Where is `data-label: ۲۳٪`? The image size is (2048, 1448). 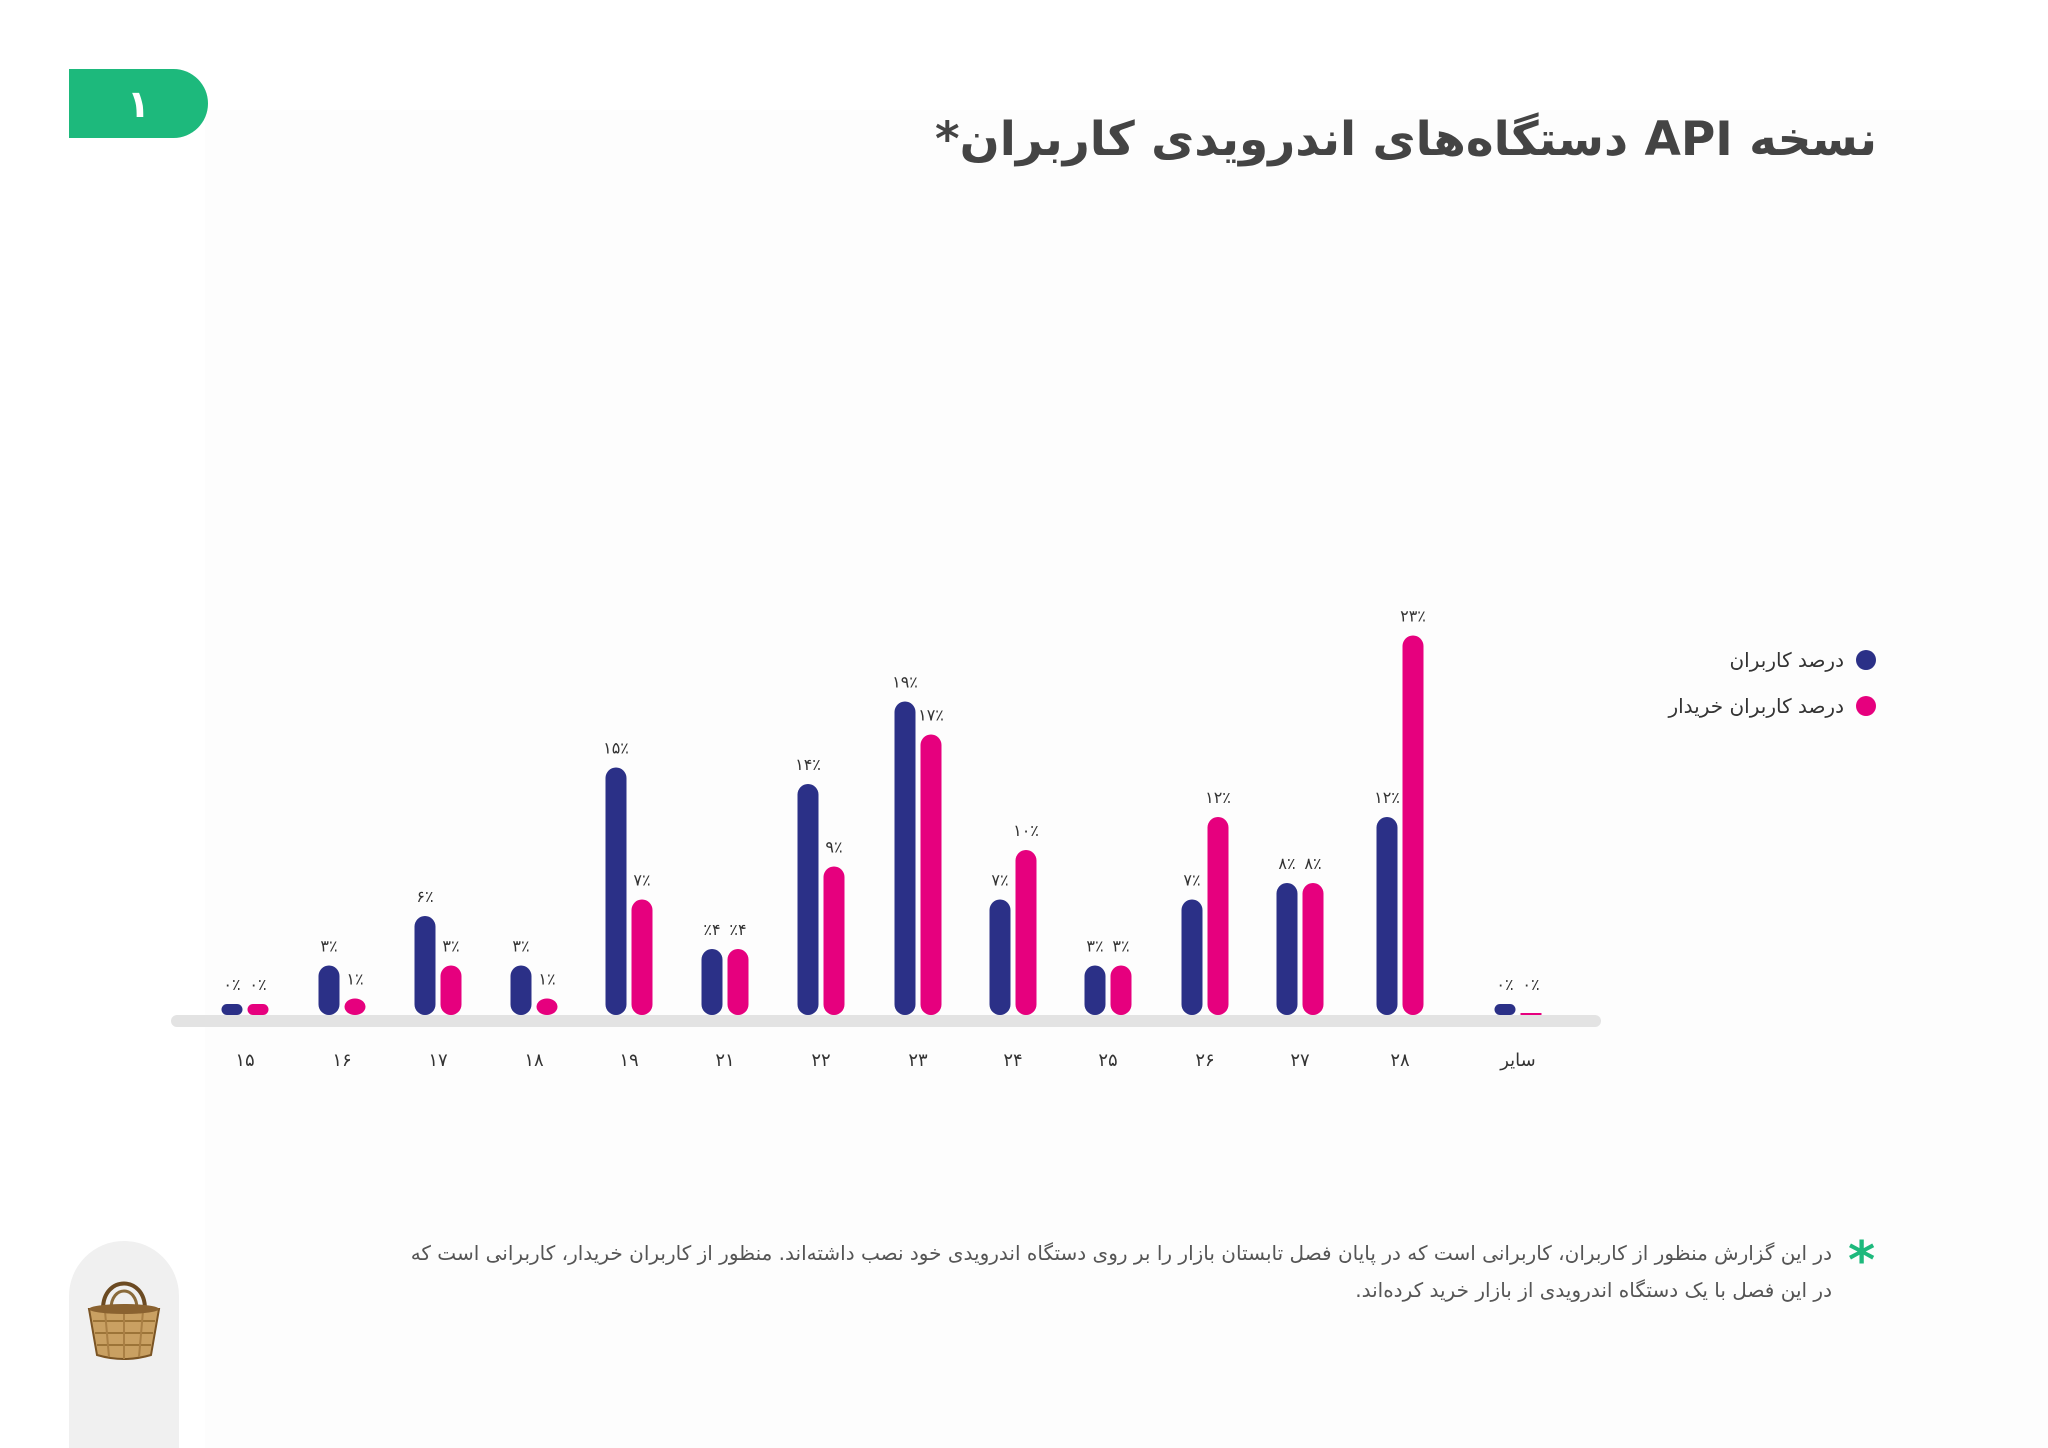 data-label: ۲۳٪ is located at coordinates (1413, 616).